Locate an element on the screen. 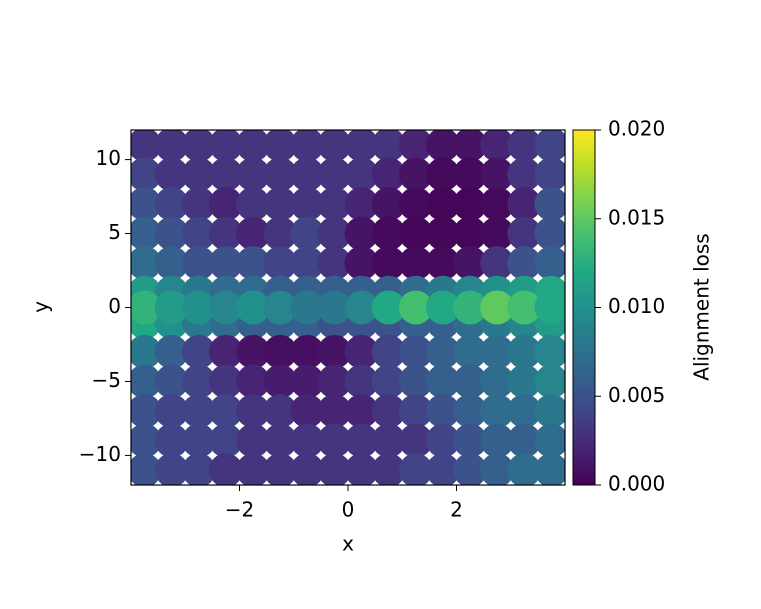 This screenshot has height=609, width=761. colorbar-tick-label: 0.010 is located at coordinates (636, 306).